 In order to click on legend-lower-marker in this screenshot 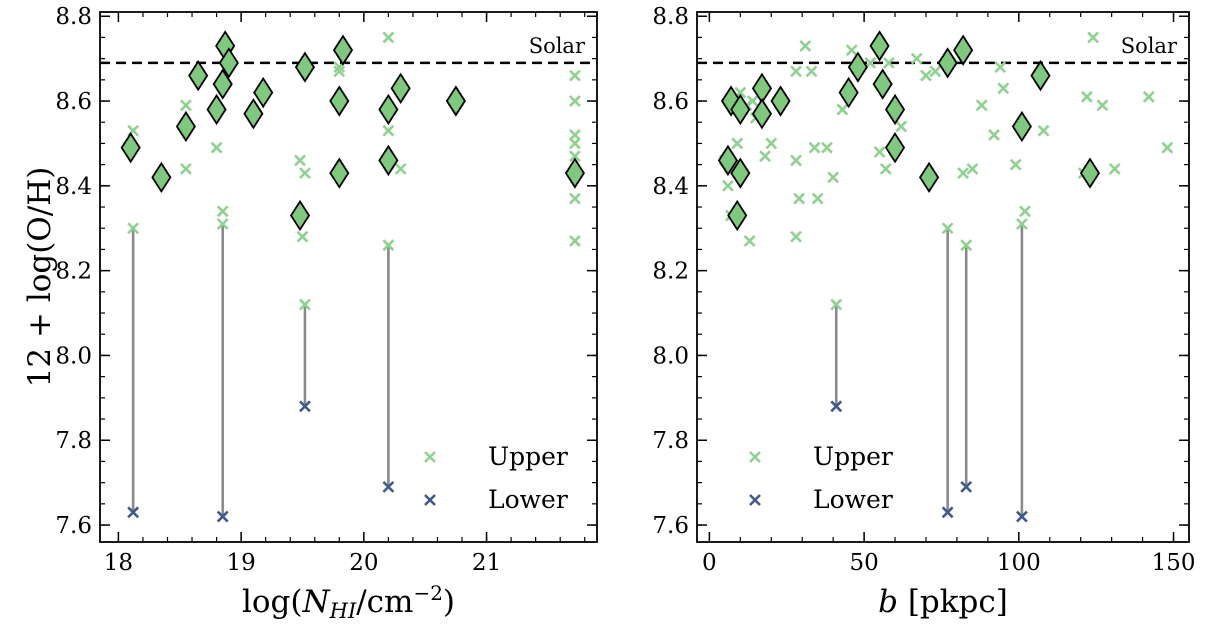, I will do `click(430, 500)`.